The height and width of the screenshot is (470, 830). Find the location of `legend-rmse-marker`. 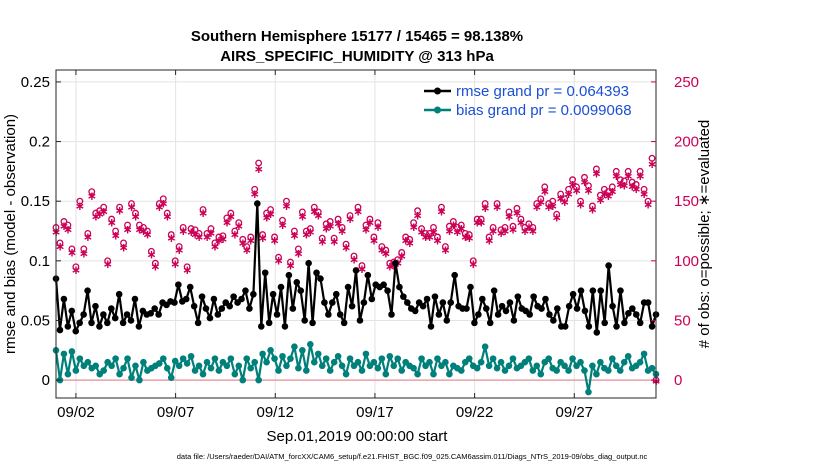

legend-rmse-marker is located at coordinates (437, 91).